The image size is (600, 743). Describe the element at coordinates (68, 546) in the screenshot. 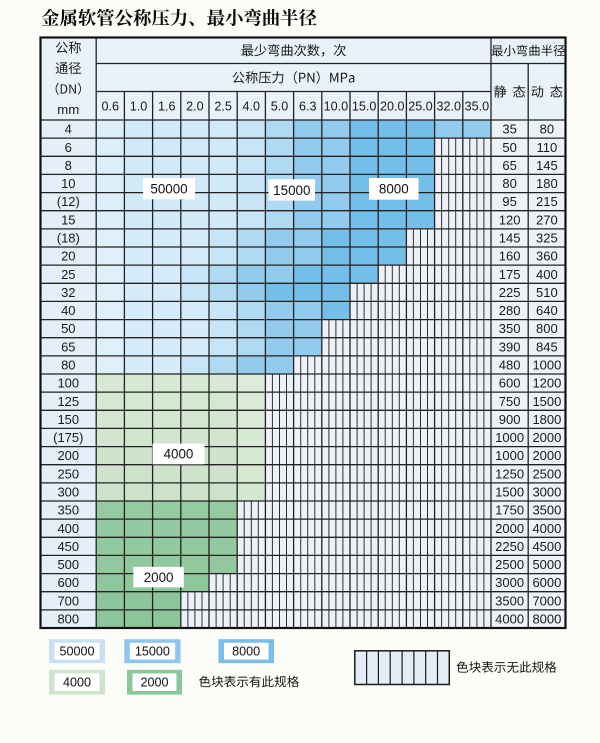

I see `svg-text: 450` at that location.